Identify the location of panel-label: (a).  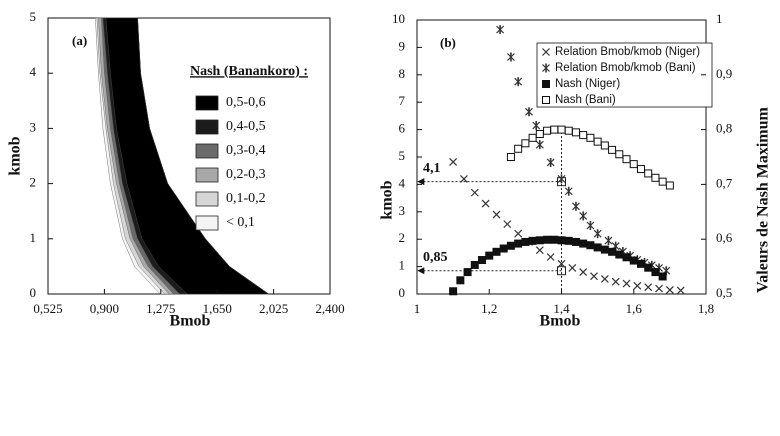
(79, 40).